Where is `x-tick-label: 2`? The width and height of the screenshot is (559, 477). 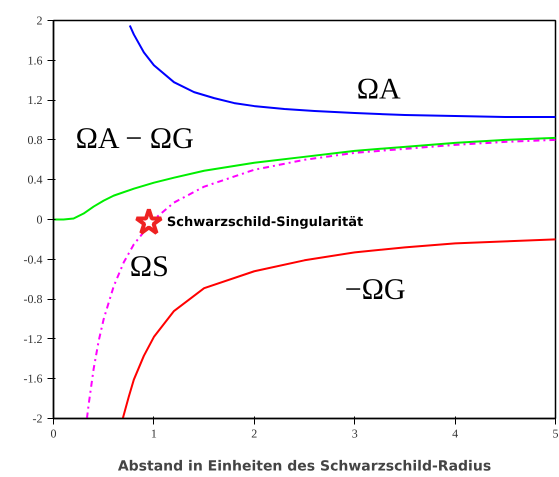 x-tick-label: 2 is located at coordinates (254, 433).